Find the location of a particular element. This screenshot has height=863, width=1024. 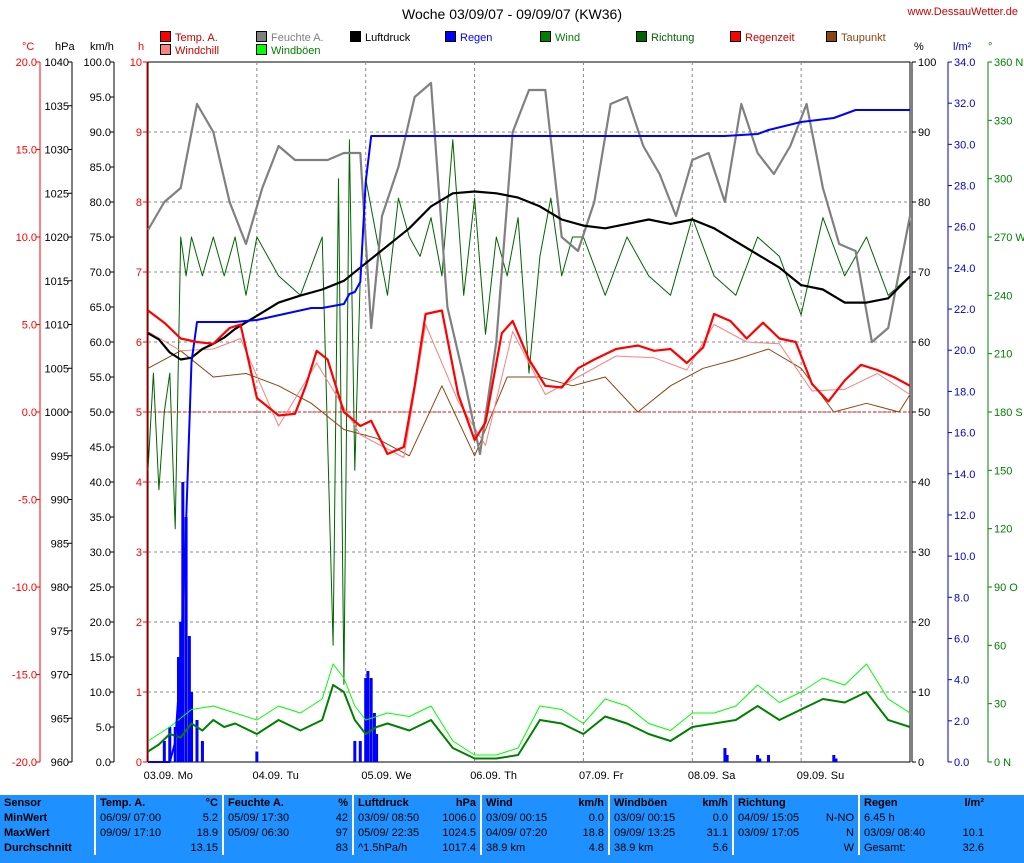

rain-axis-tick-label: 12.0 is located at coordinates (964, 516).